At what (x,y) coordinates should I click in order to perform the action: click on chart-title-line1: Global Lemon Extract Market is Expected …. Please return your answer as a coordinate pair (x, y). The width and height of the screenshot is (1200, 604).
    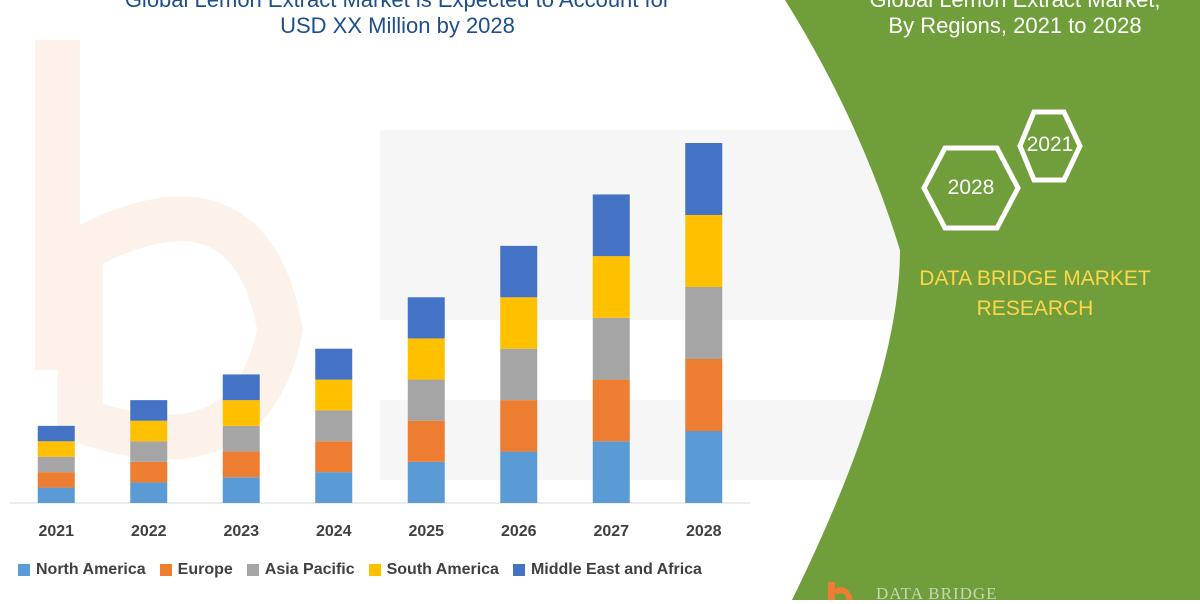
    Looking at the image, I should click on (397, 7).